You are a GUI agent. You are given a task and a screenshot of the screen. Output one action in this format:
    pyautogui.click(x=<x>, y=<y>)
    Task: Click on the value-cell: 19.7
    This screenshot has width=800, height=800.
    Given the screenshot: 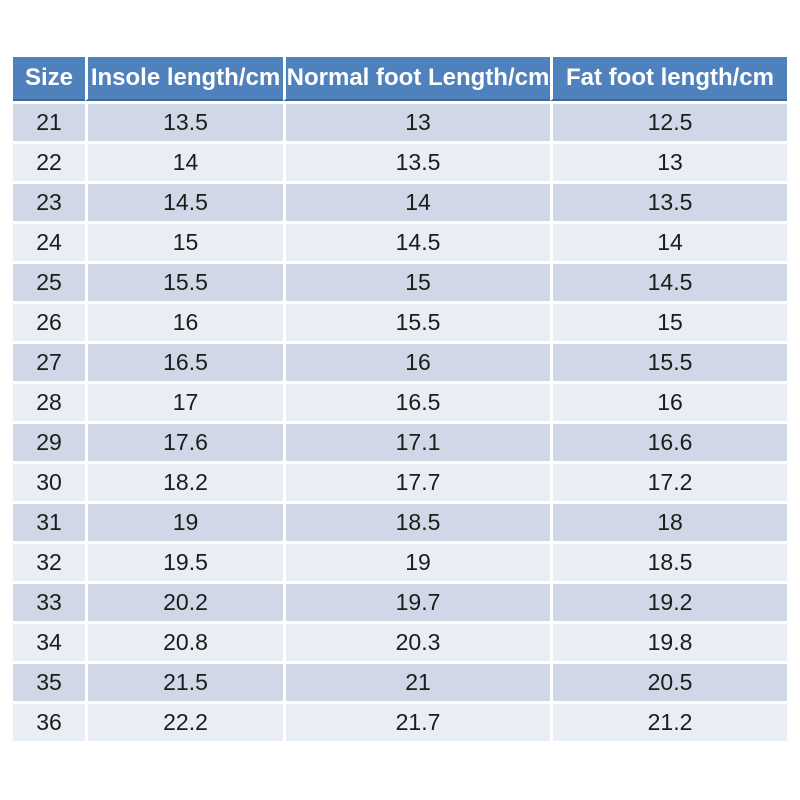 What is the action you would take?
    pyautogui.click(x=416, y=604)
    